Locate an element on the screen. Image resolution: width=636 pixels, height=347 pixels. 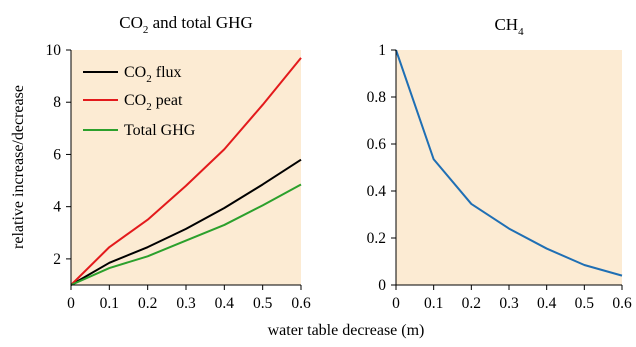
right-y-tick-label: 0.8 is located at coordinates (377, 97).